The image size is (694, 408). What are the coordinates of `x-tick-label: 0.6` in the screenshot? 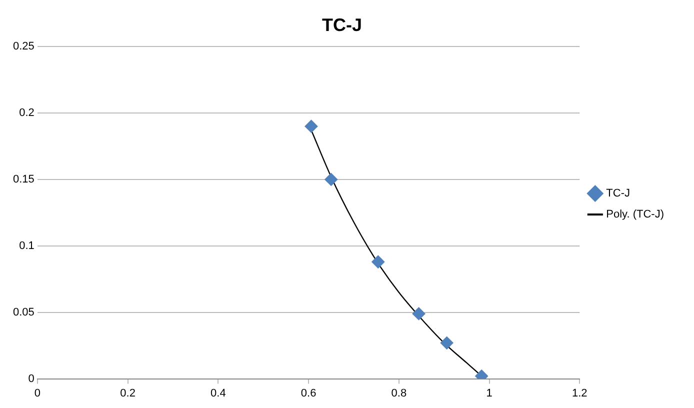 It's located at (308, 393).